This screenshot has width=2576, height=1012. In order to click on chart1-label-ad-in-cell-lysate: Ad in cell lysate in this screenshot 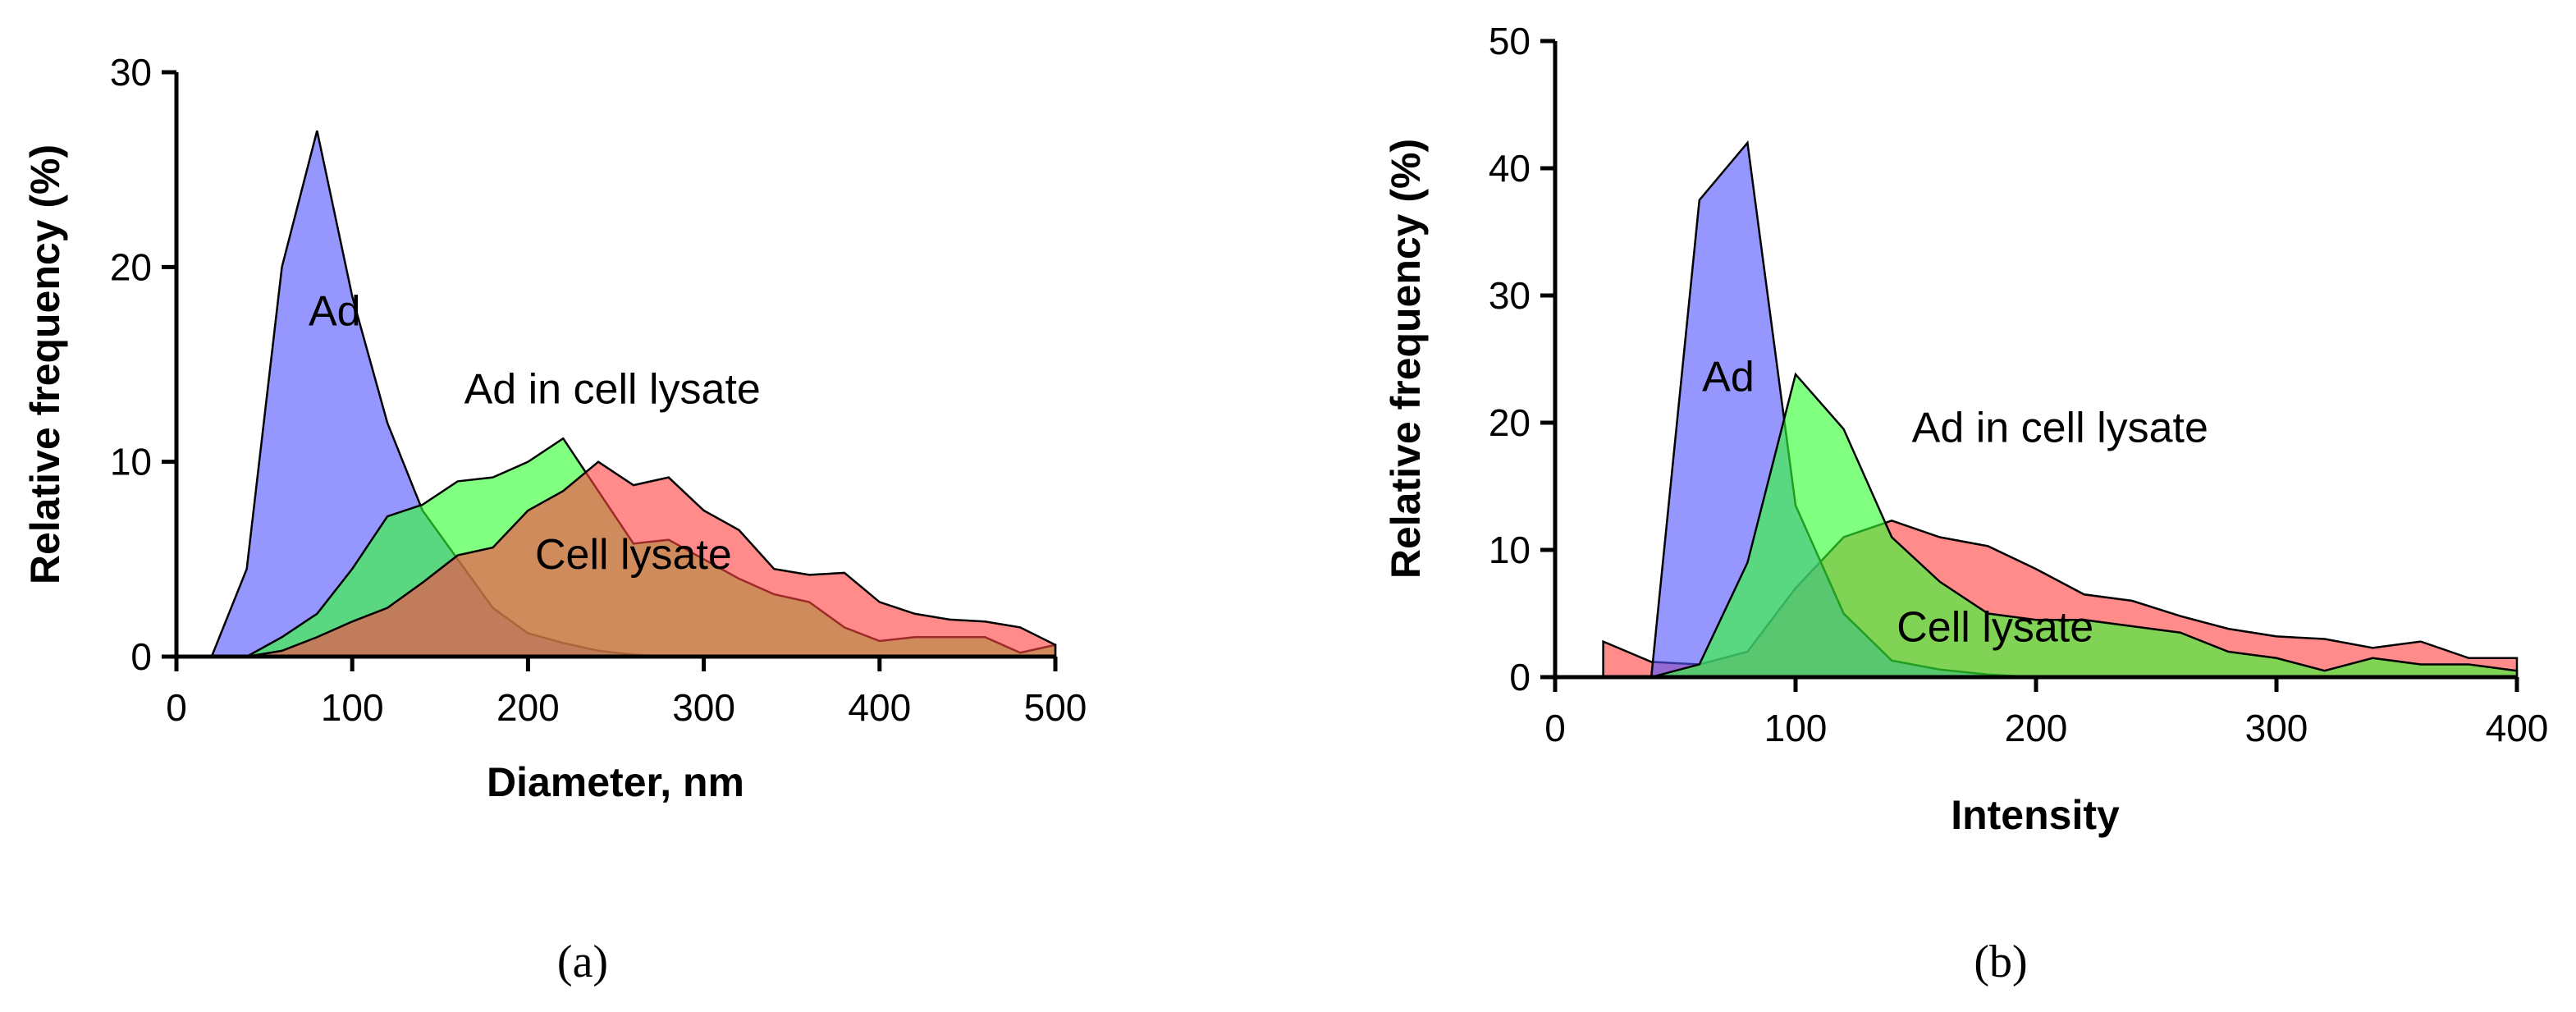, I will do `click(612, 389)`.